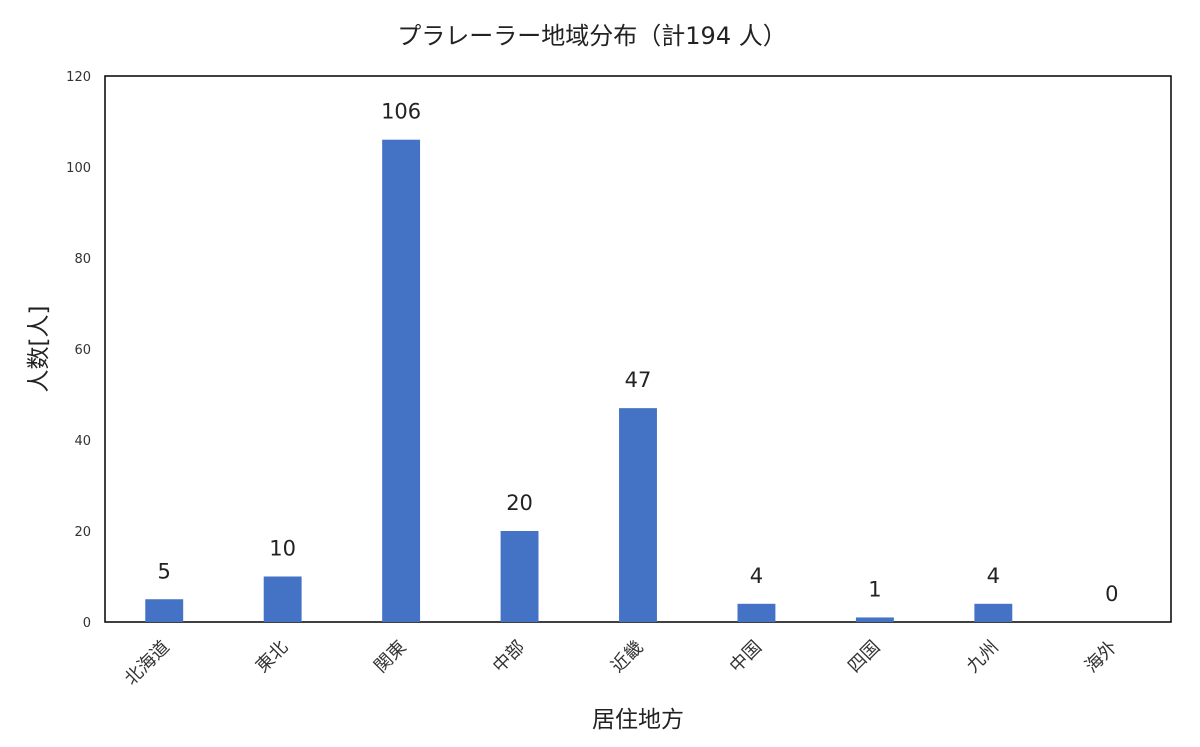 The width and height of the screenshot is (1200, 747). What do you see at coordinates (627, 657) in the screenshot?
I see `x-tick-label: 近畿` at bounding box center [627, 657].